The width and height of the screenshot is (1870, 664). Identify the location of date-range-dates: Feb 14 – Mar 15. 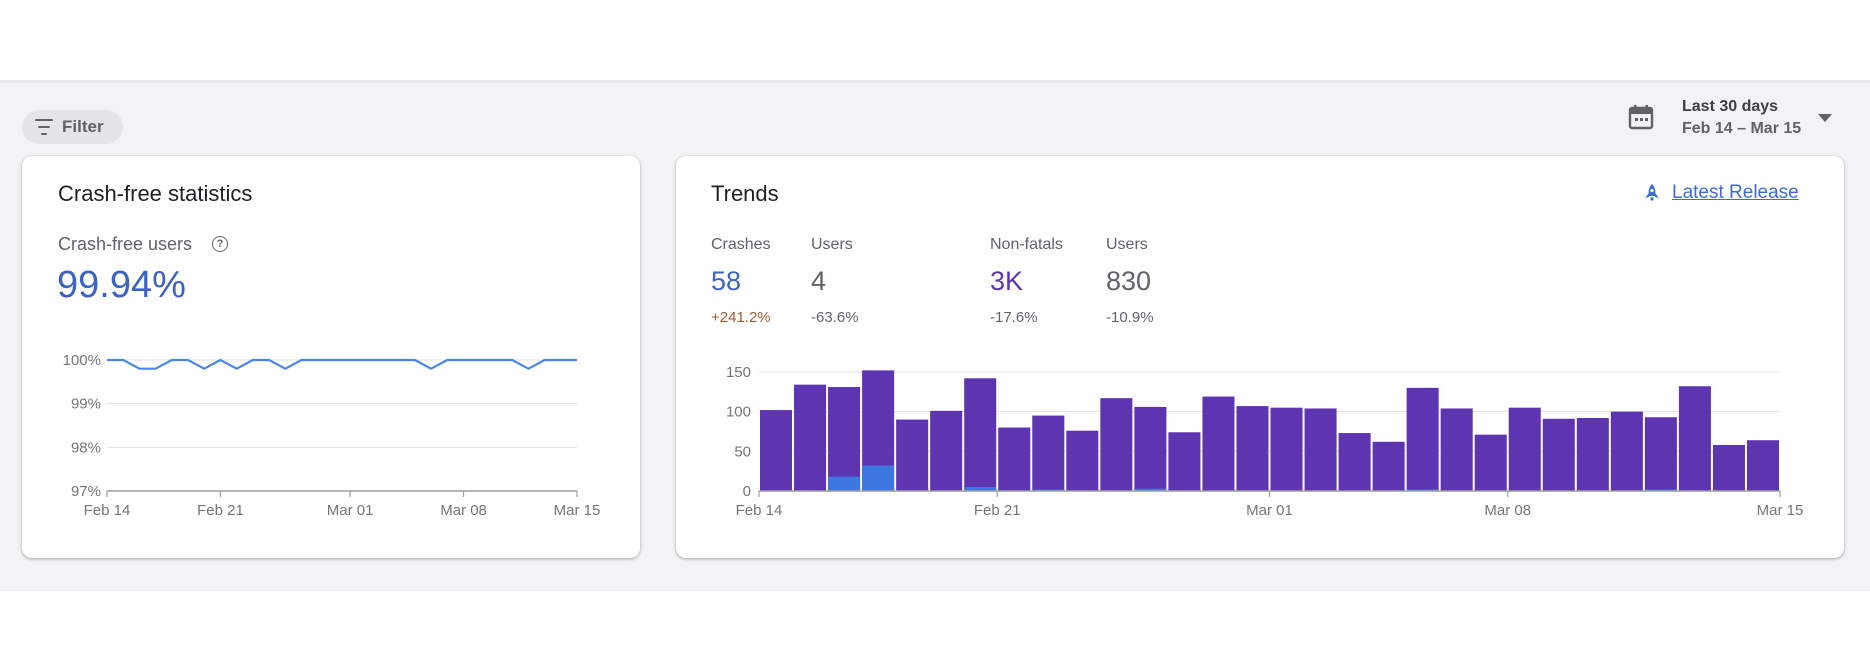
(1742, 128).